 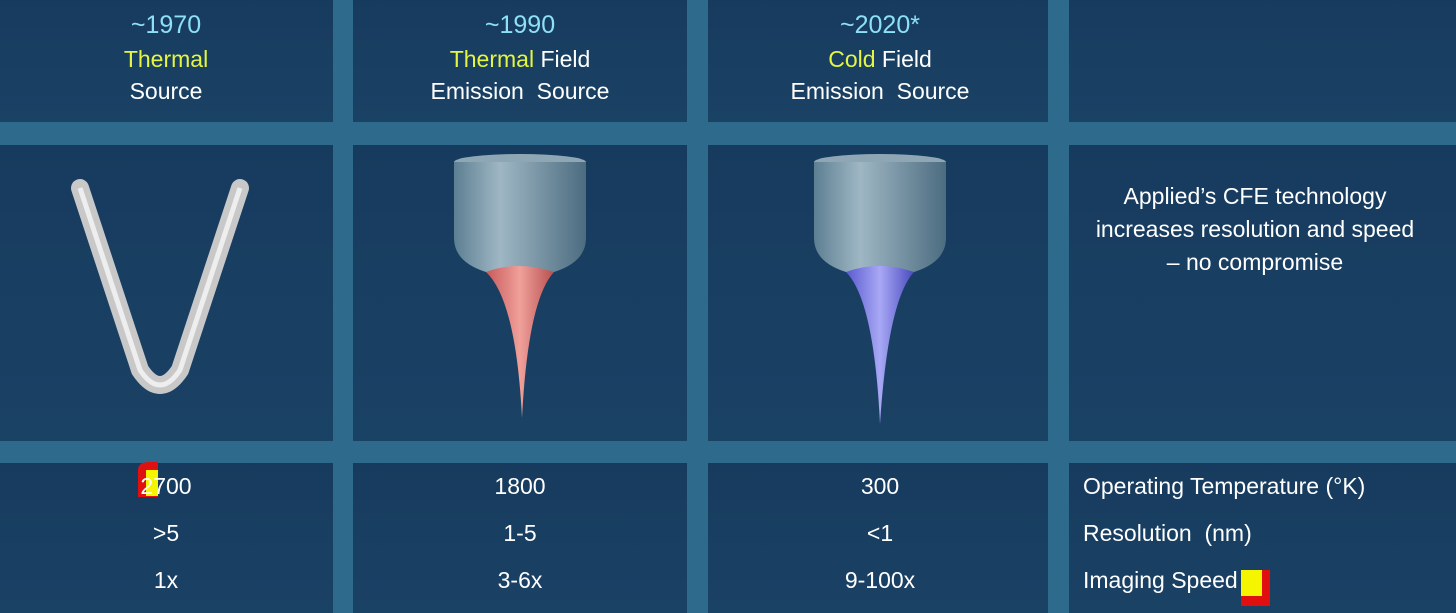 I want to click on filament, so click(x=160, y=286).